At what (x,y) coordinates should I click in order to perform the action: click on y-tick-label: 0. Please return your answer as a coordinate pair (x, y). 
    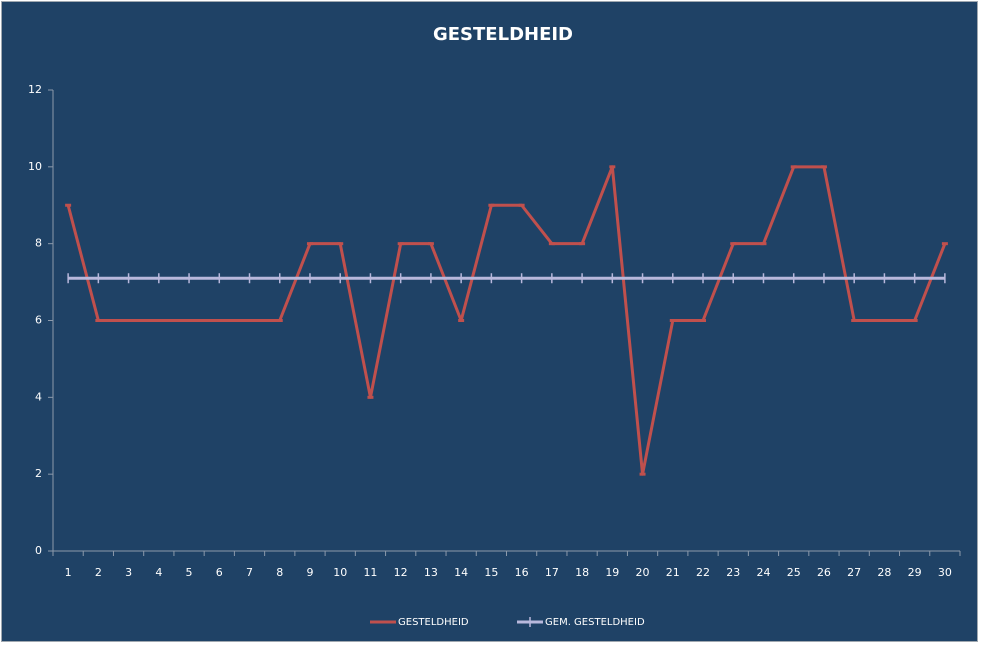
    Looking at the image, I should click on (38, 550).